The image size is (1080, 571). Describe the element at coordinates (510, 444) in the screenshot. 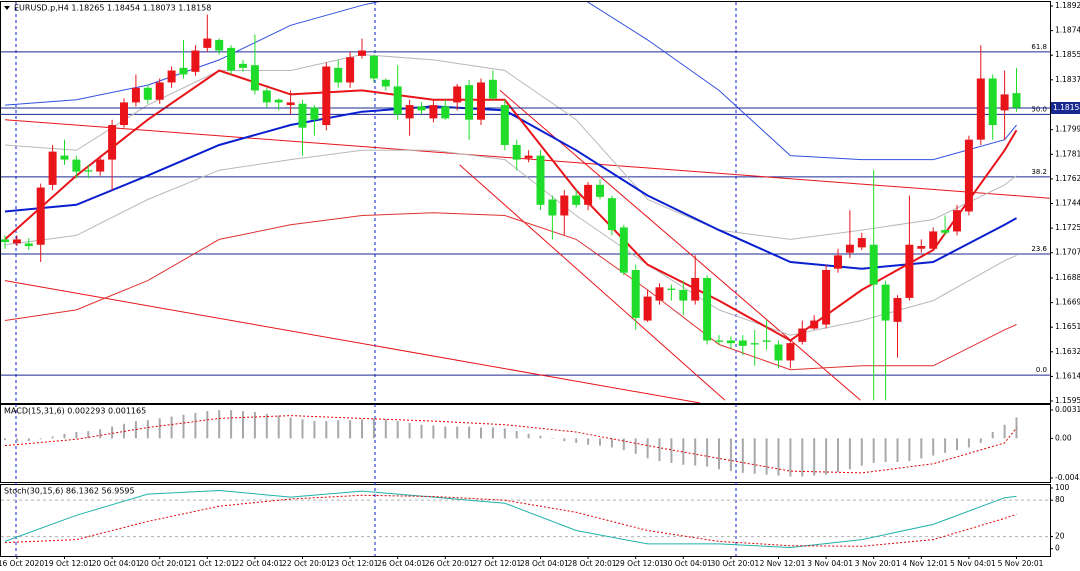

I see `signal-line` at that location.